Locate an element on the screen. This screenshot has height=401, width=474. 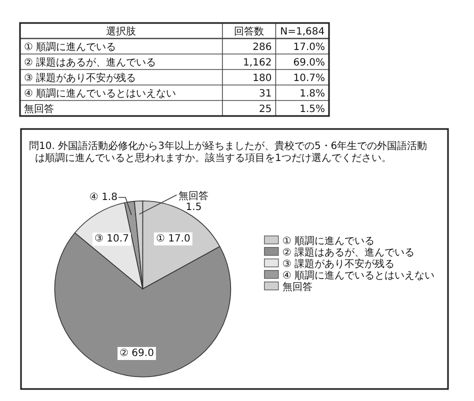
data-label: ④ 1.8 is located at coordinates (103, 197).